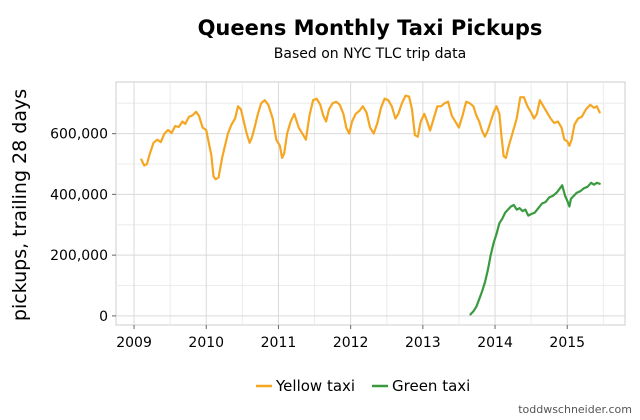 The image size is (640, 420). What do you see at coordinates (134, 343) in the screenshot?
I see `x-tick-label: 2009` at bounding box center [134, 343].